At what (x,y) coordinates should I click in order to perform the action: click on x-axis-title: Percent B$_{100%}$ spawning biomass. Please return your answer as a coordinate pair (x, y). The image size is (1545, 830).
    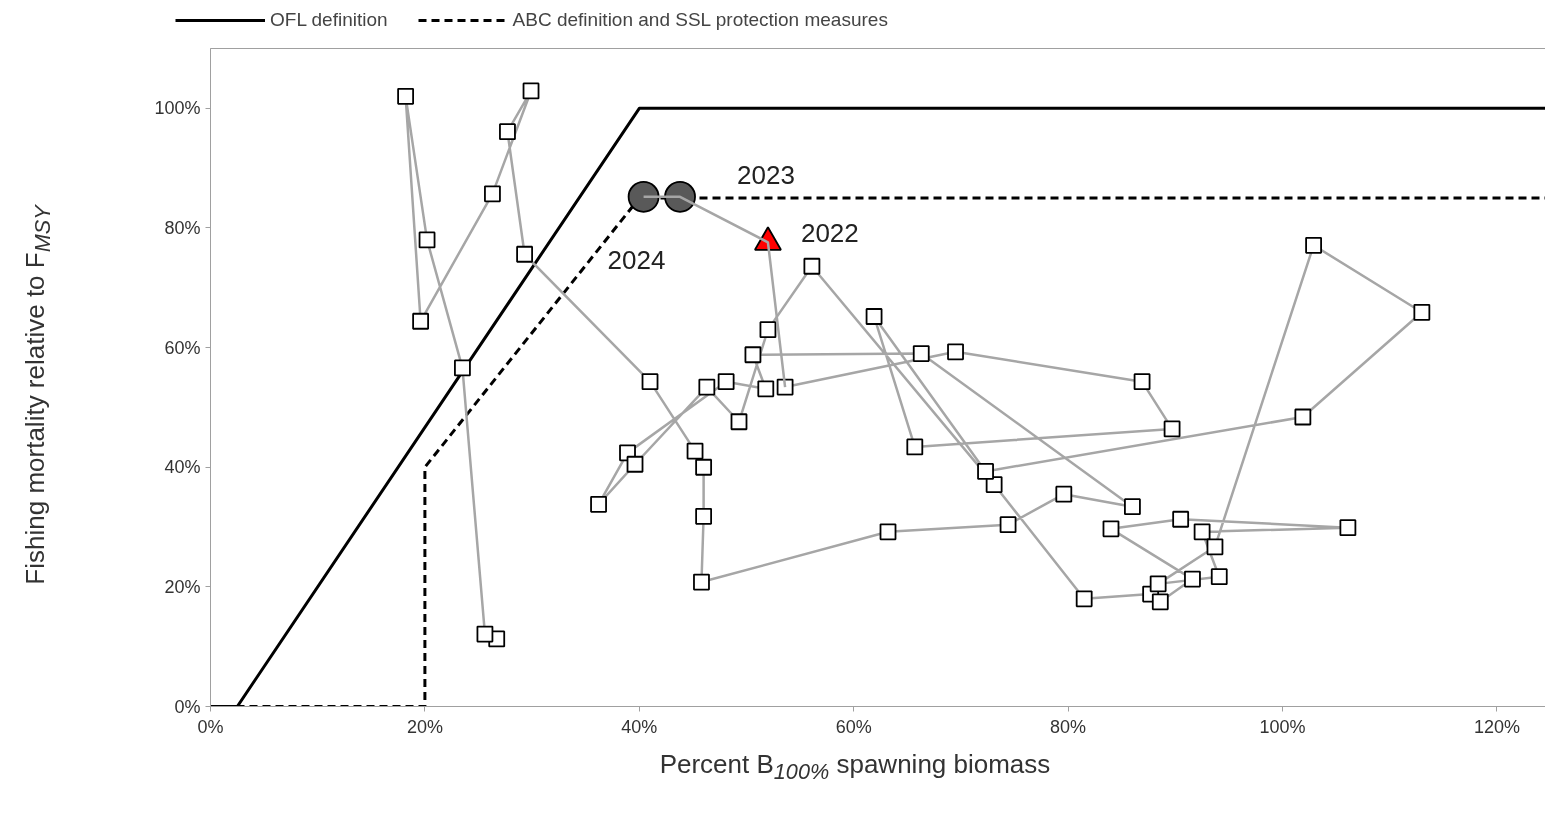
    Looking at the image, I should click on (855, 767).